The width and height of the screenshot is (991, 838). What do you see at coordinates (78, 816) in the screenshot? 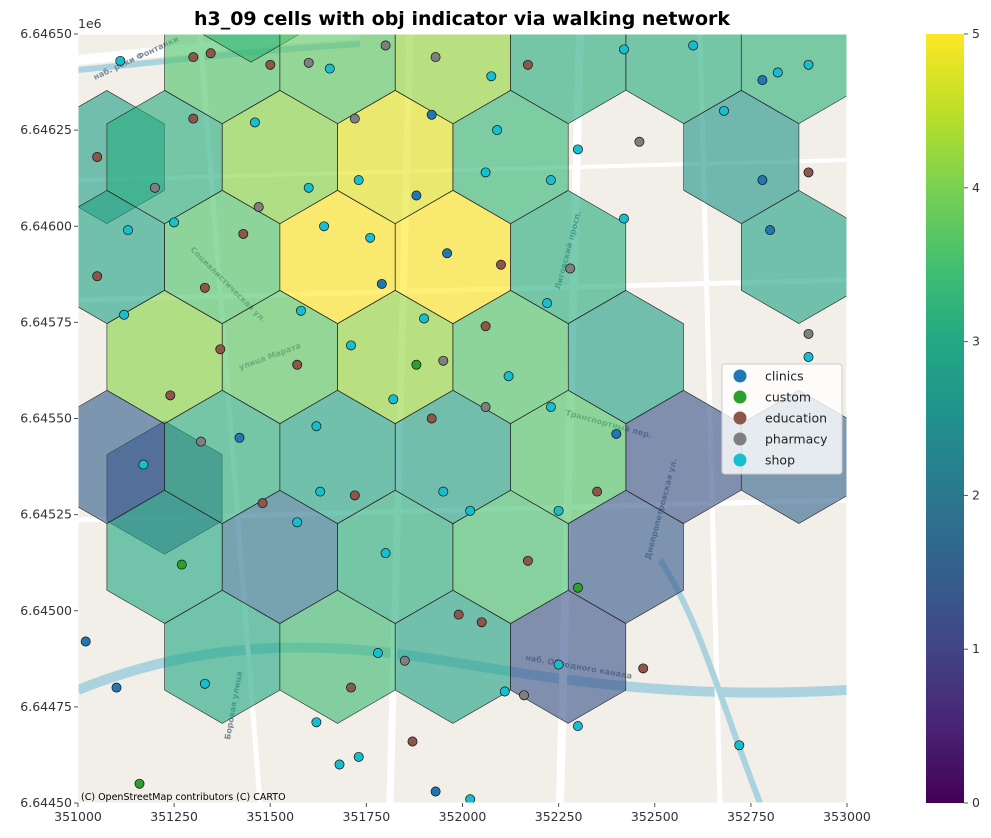
I see `x-tick-label: 351000` at bounding box center [78, 816].